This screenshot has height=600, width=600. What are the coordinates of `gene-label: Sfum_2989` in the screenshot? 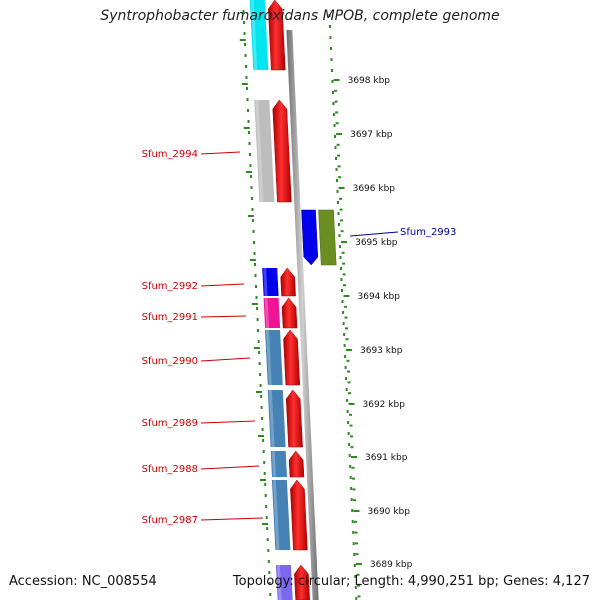 It's located at (170, 423).